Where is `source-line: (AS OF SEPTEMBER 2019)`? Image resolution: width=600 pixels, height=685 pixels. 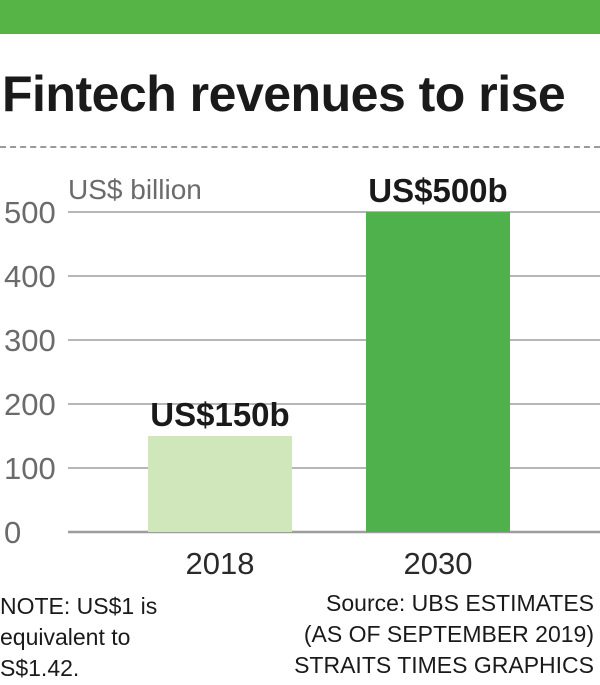 source-line: (AS OF SEPTEMBER 2019) is located at coordinates (448, 634).